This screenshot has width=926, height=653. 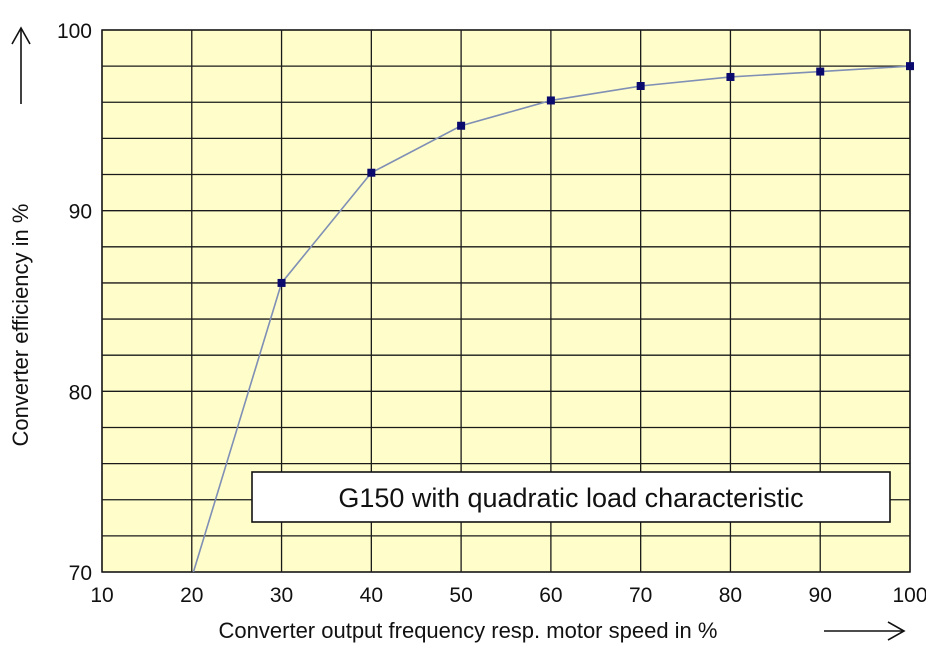 What do you see at coordinates (508, 595) in the screenshot?
I see `x-tick-labels: 10 20 30 40 50 60 70 80 90 100` at bounding box center [508, 595].